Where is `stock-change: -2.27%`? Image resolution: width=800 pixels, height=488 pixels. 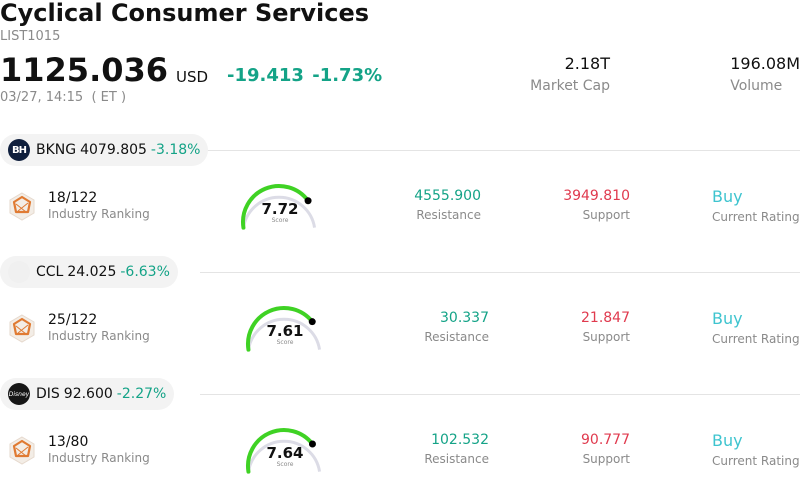
stock-change: -2.27% is located at coordinates (141, 394).